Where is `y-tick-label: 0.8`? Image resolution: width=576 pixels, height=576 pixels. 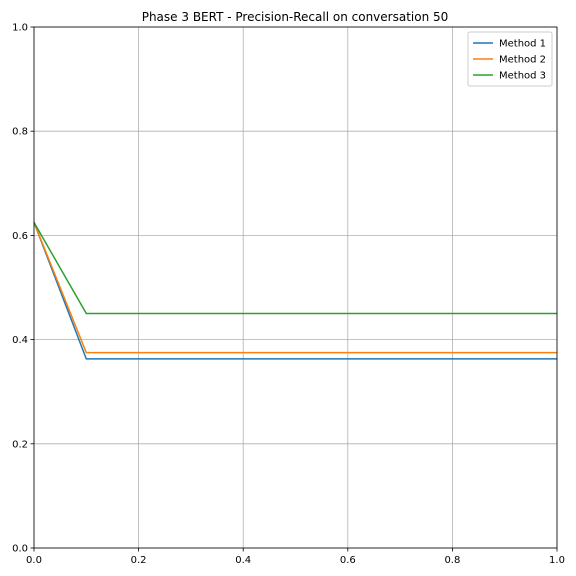
y-tick-label: 0.8 is located at coordinates (20, 132).